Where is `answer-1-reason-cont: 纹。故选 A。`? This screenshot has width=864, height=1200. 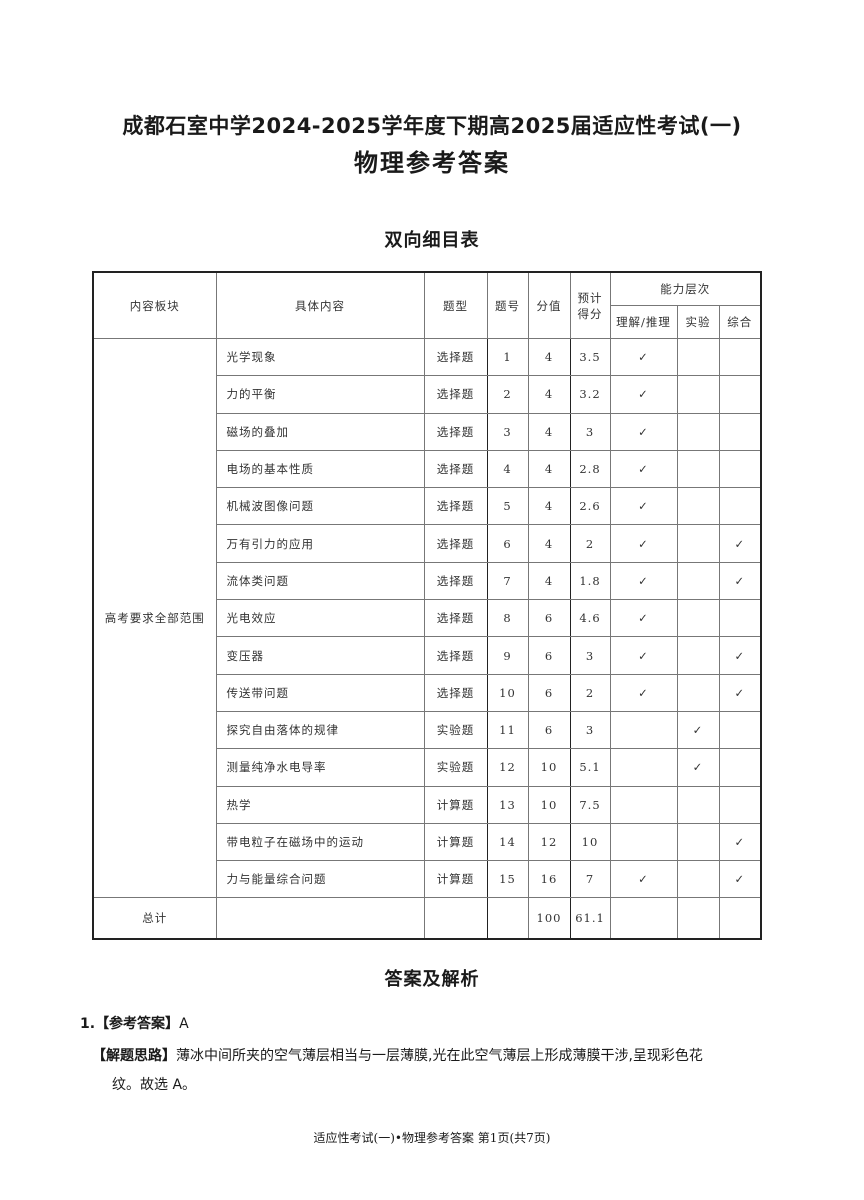 answer-1-reason-cont: 纹。故选 A。 is located at coordinates (154, 1085).